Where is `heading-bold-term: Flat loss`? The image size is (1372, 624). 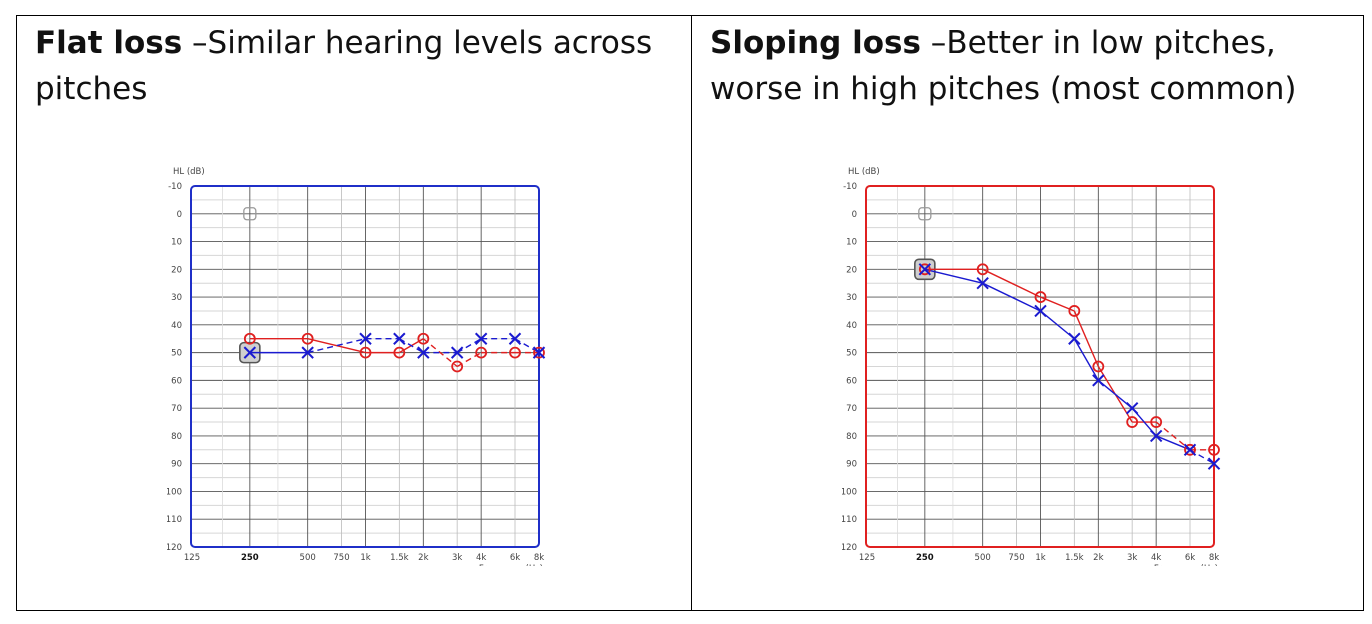 heading-bold-term: Flat loss is located at coordinates (109, 43).